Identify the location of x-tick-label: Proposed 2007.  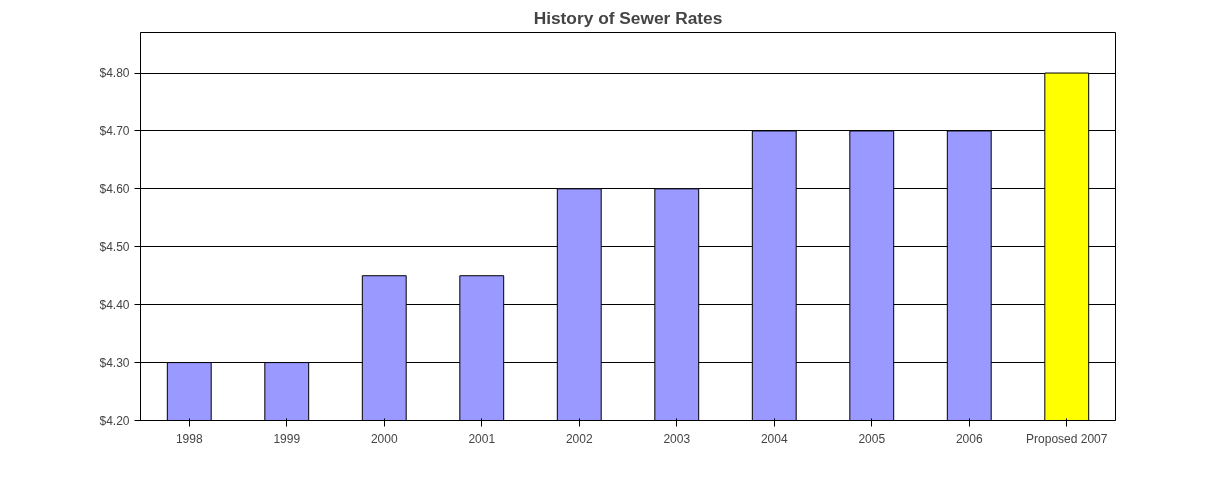
(1067, 438).